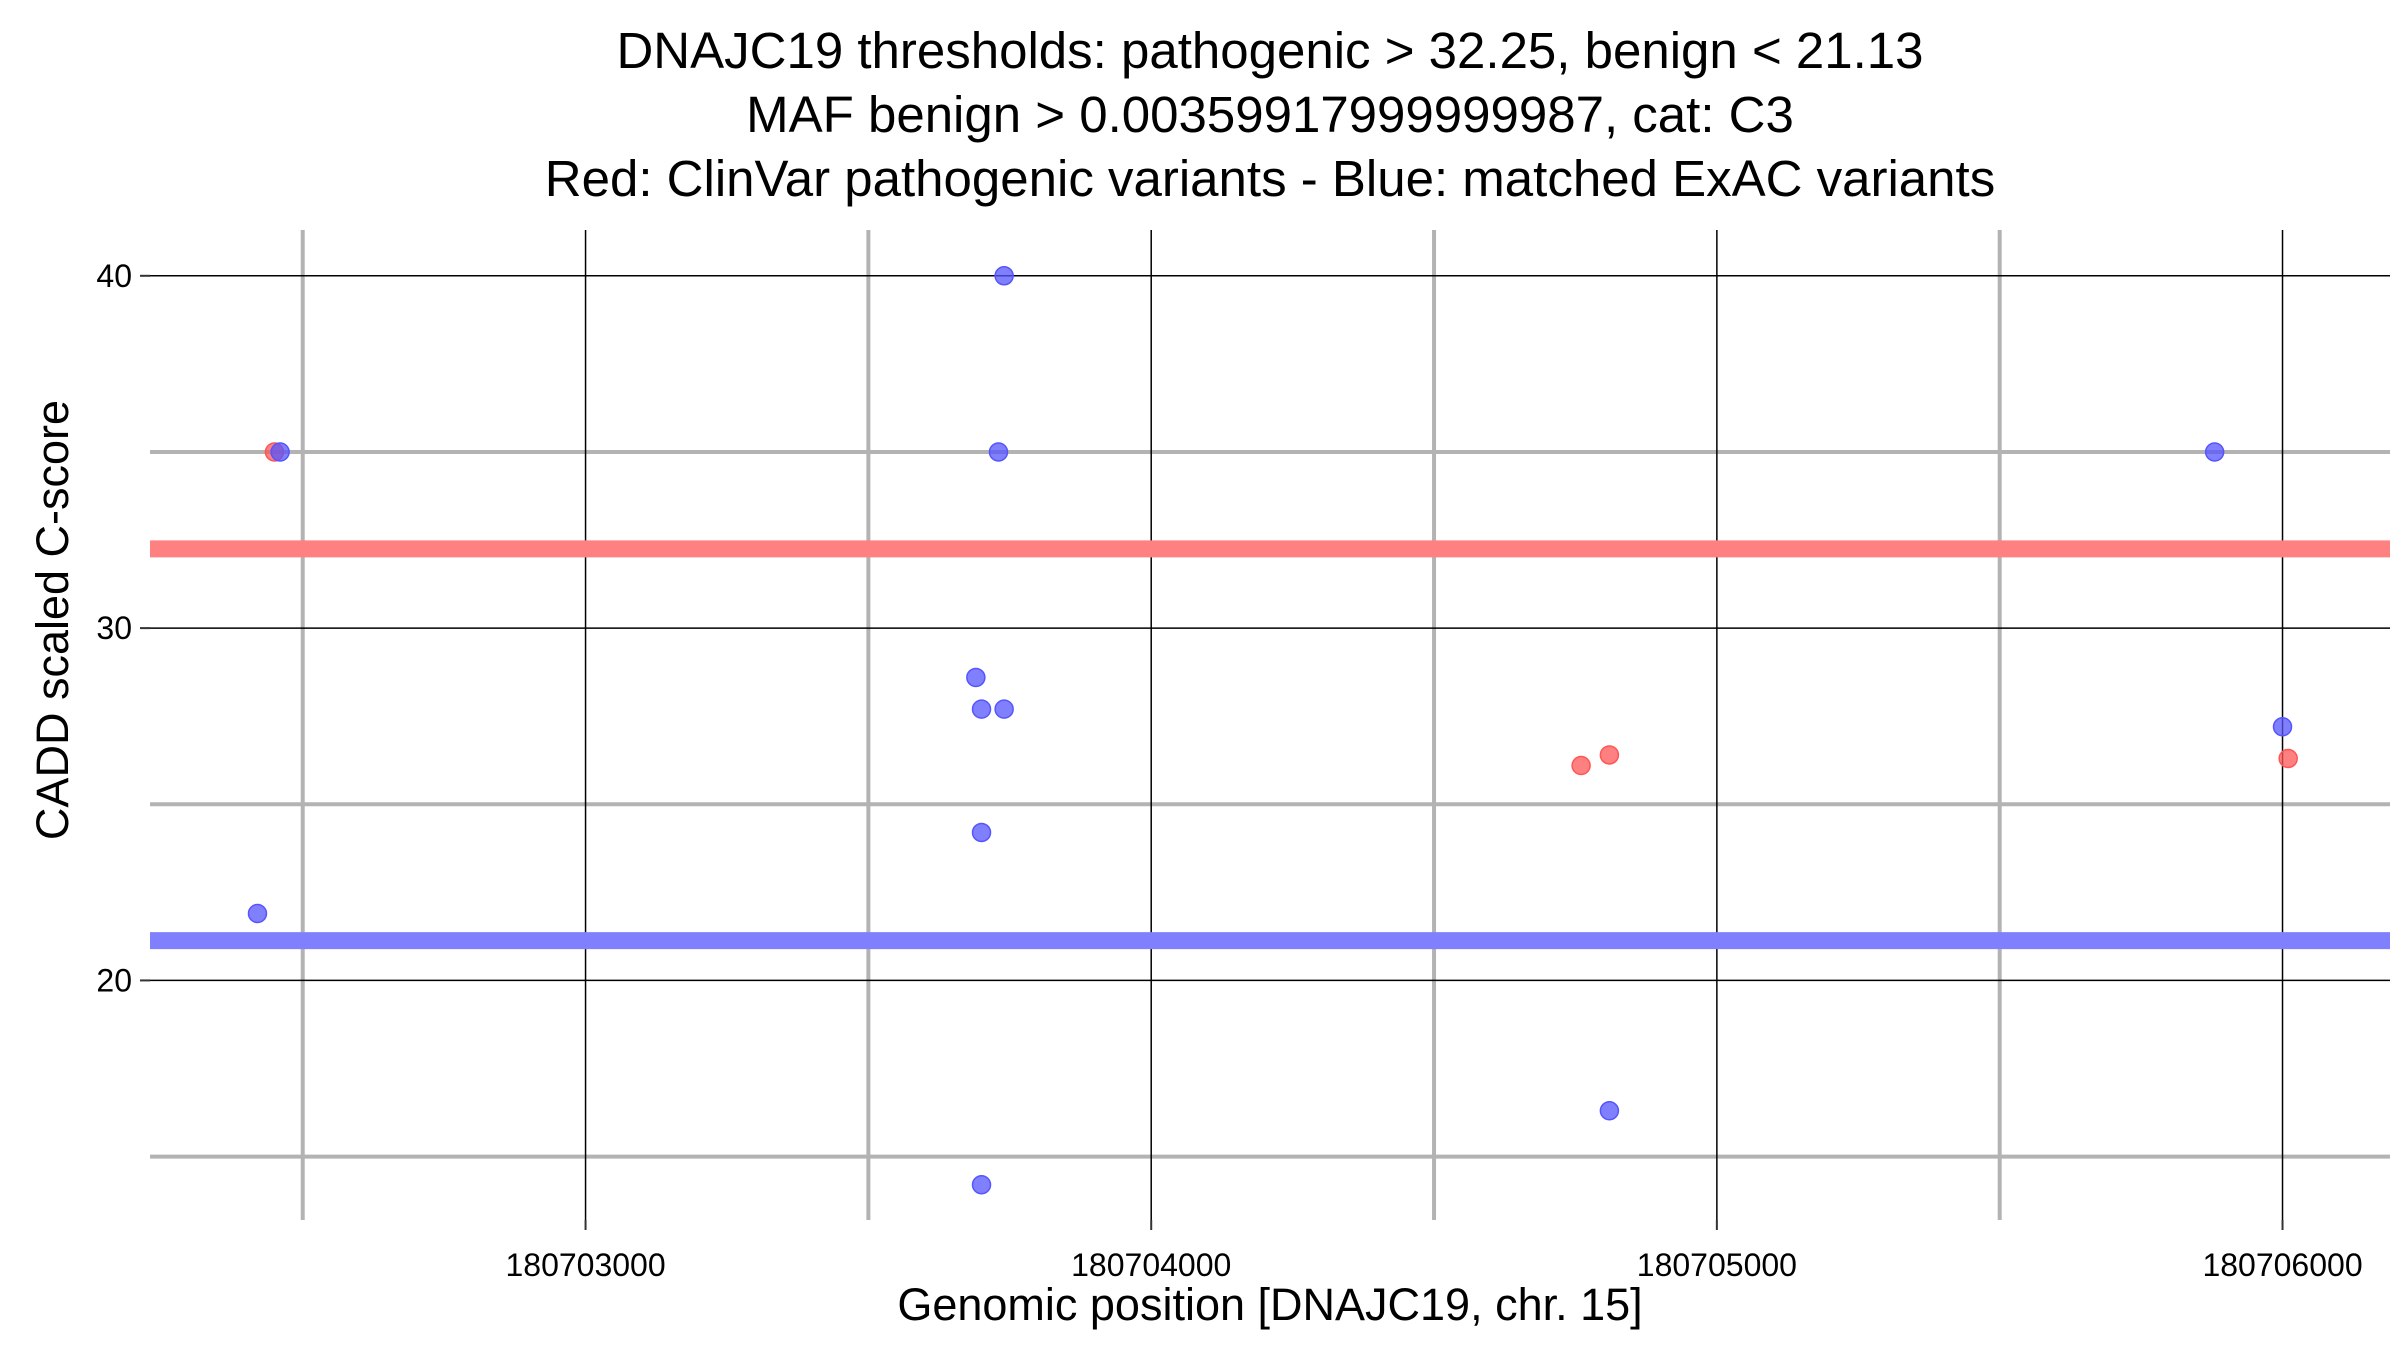 The width and height of the screenshot is (2400, 1350). Describe the element at coordinates (585, 1265) in the screenshot. I see `x-tick-label: 180703000` at that location.